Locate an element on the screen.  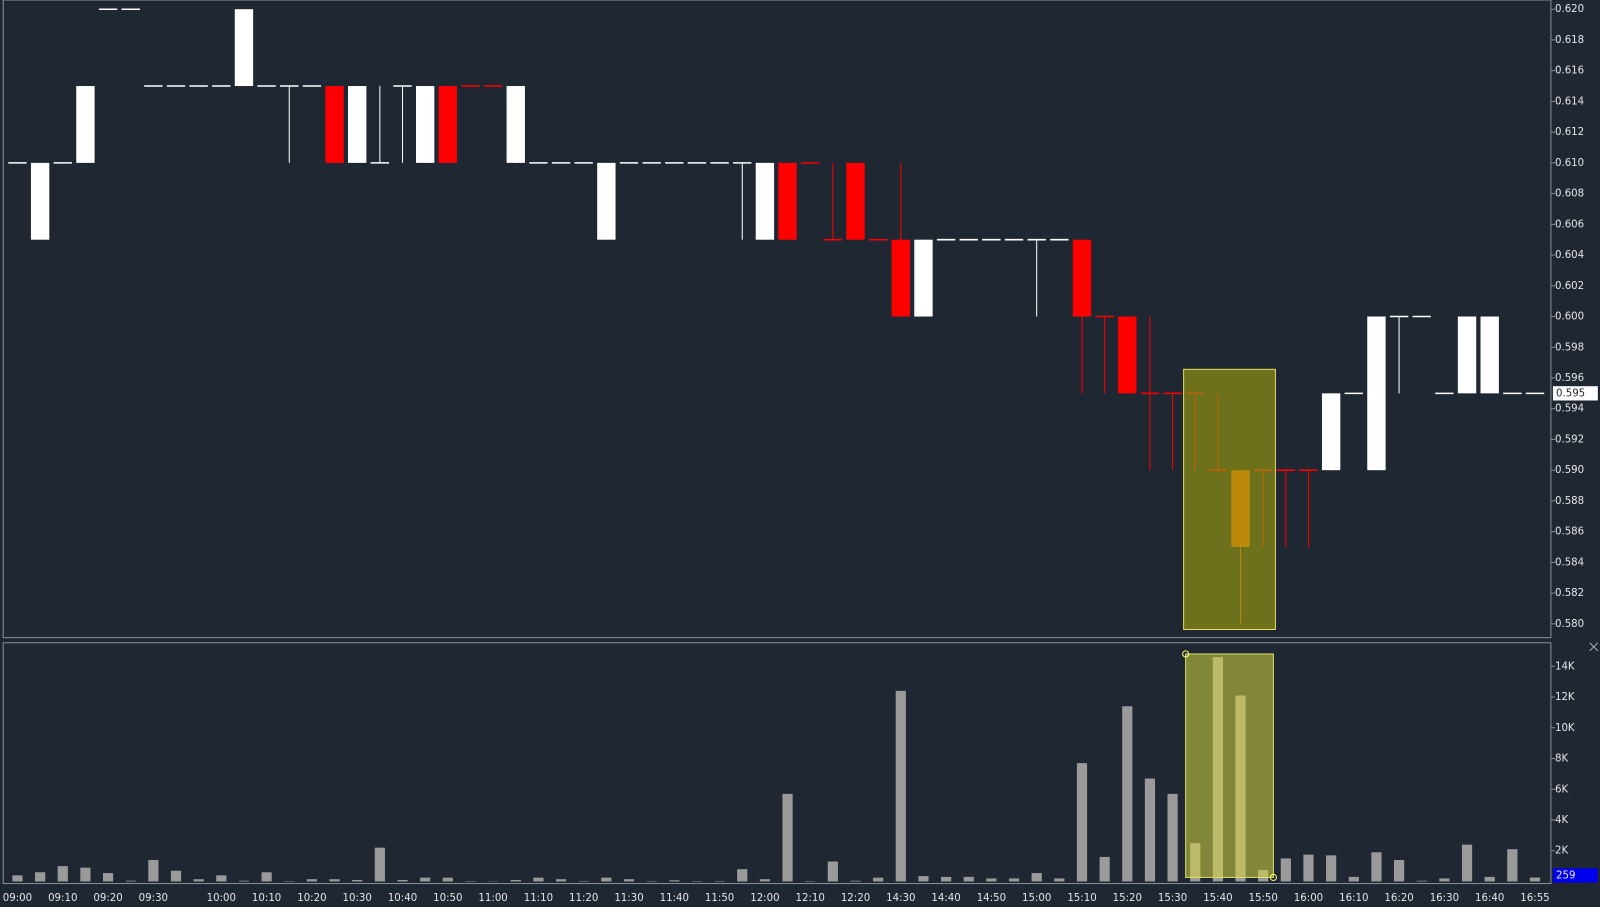
x-tick-label: 09:00 is located at coordinates (17, 898).